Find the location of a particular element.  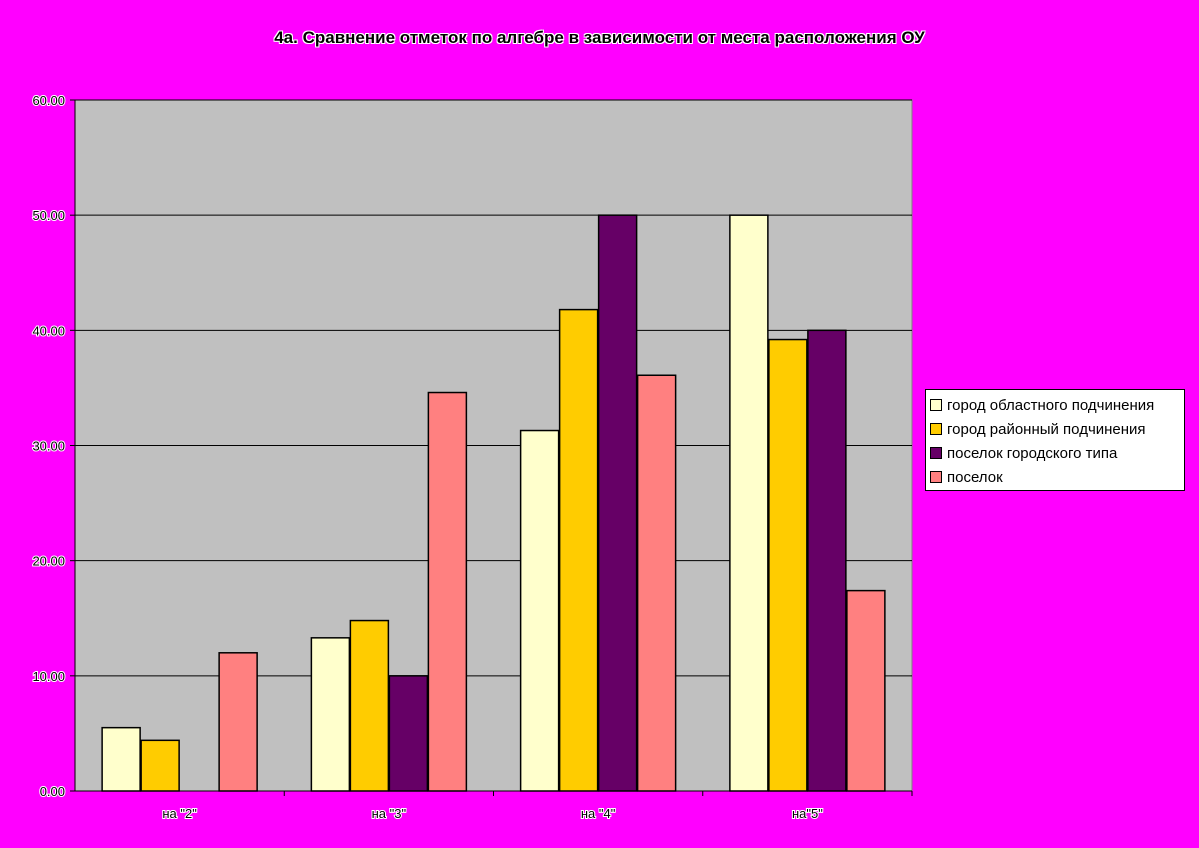

legend-label: город районный подчинения is located at coordinates (1046, 429).